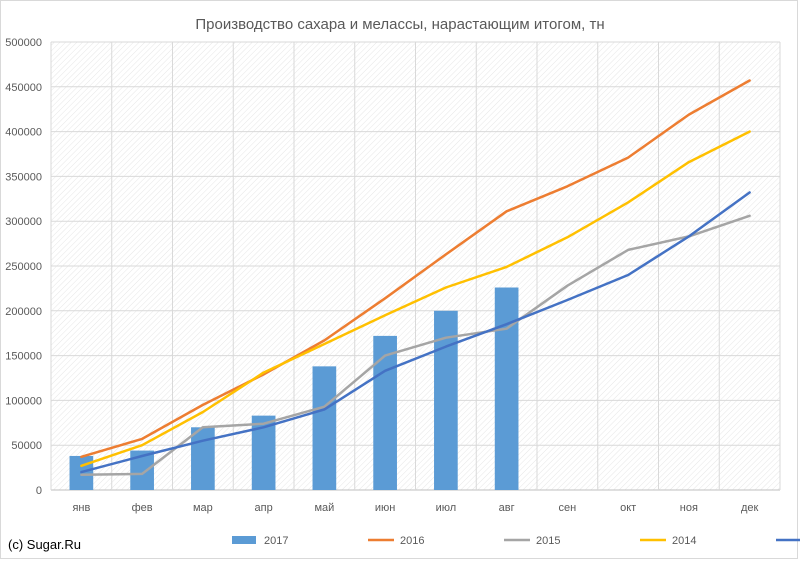 Image resolution: width=800 pixels, height=561 pixels. Describe the element at coordinates (276, 541) in the screenshot. I see `legend-label-2017: 2017` at that location.